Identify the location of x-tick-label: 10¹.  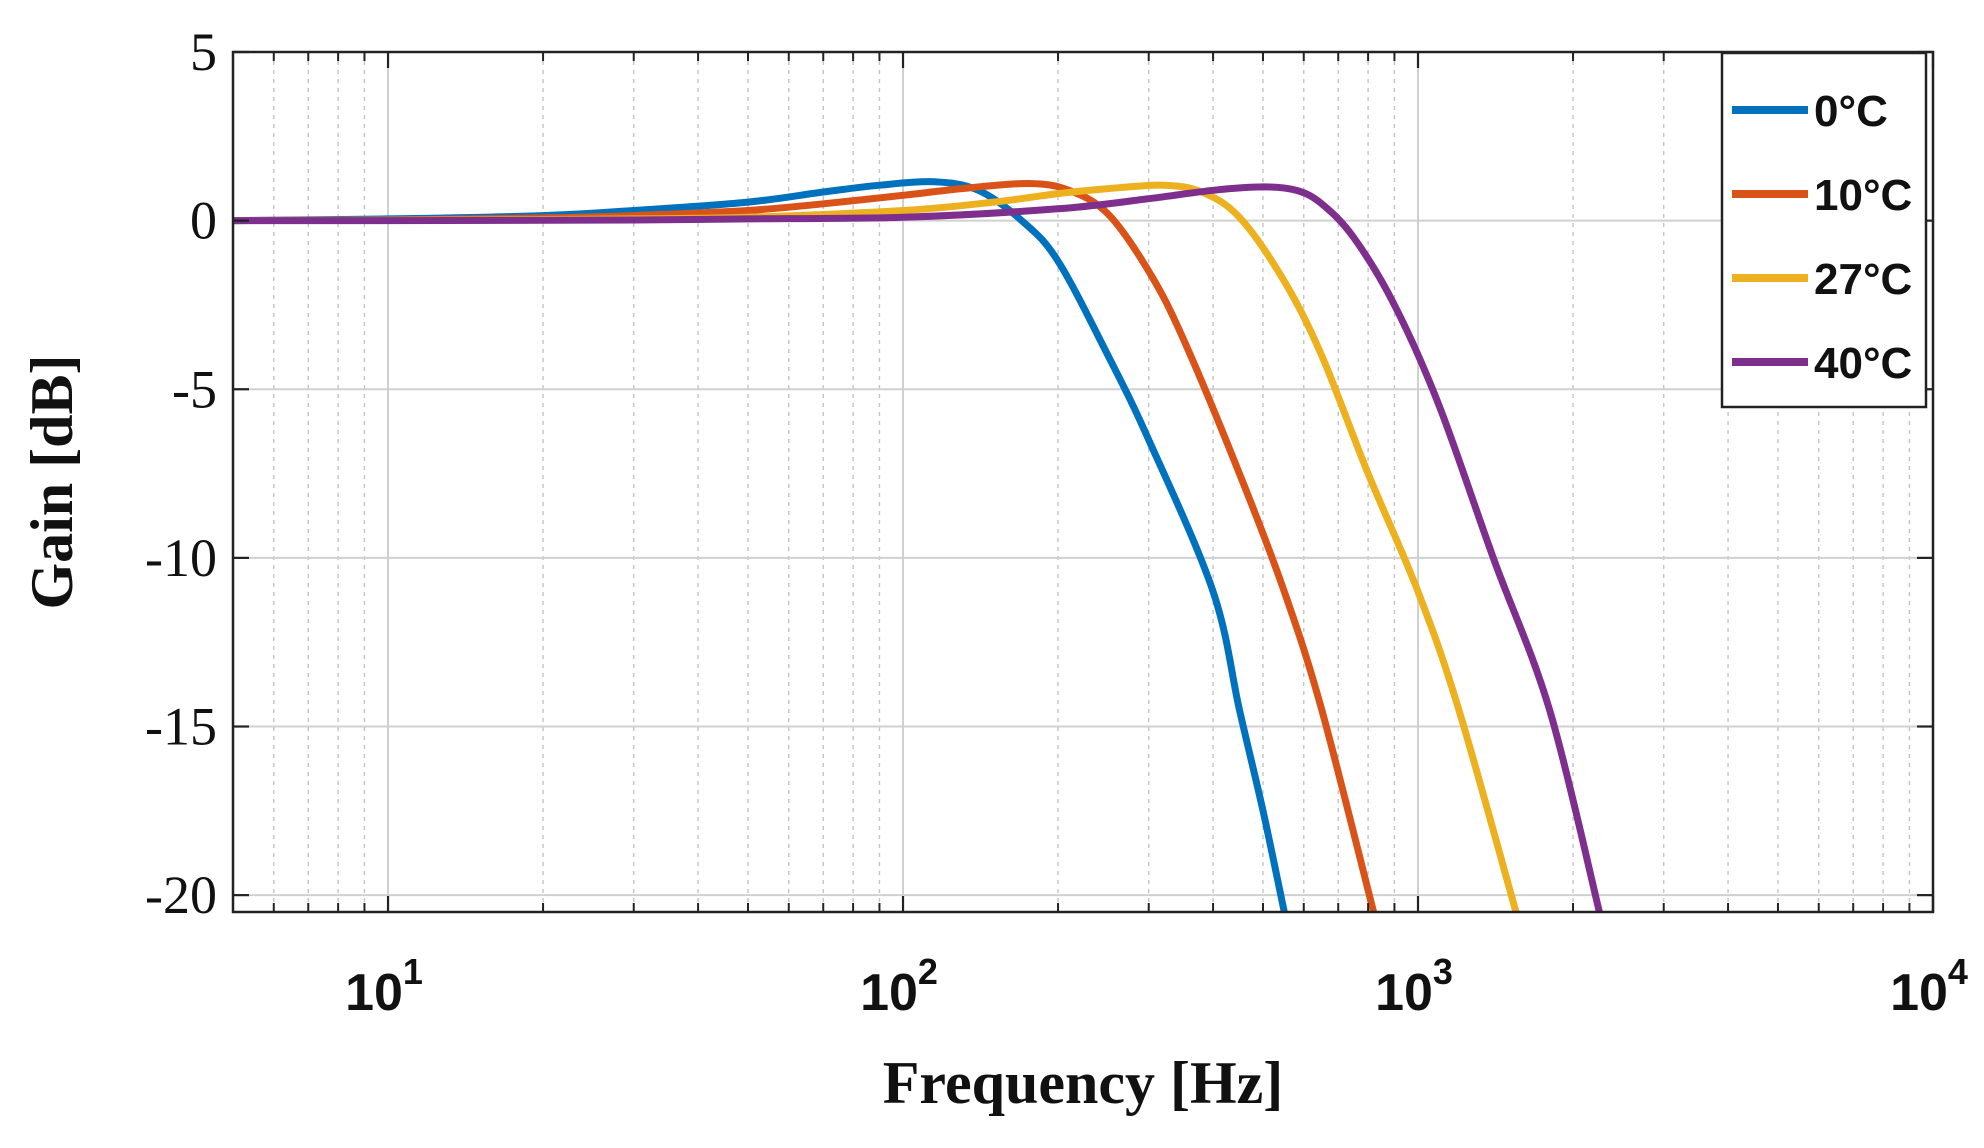
(384, 986).